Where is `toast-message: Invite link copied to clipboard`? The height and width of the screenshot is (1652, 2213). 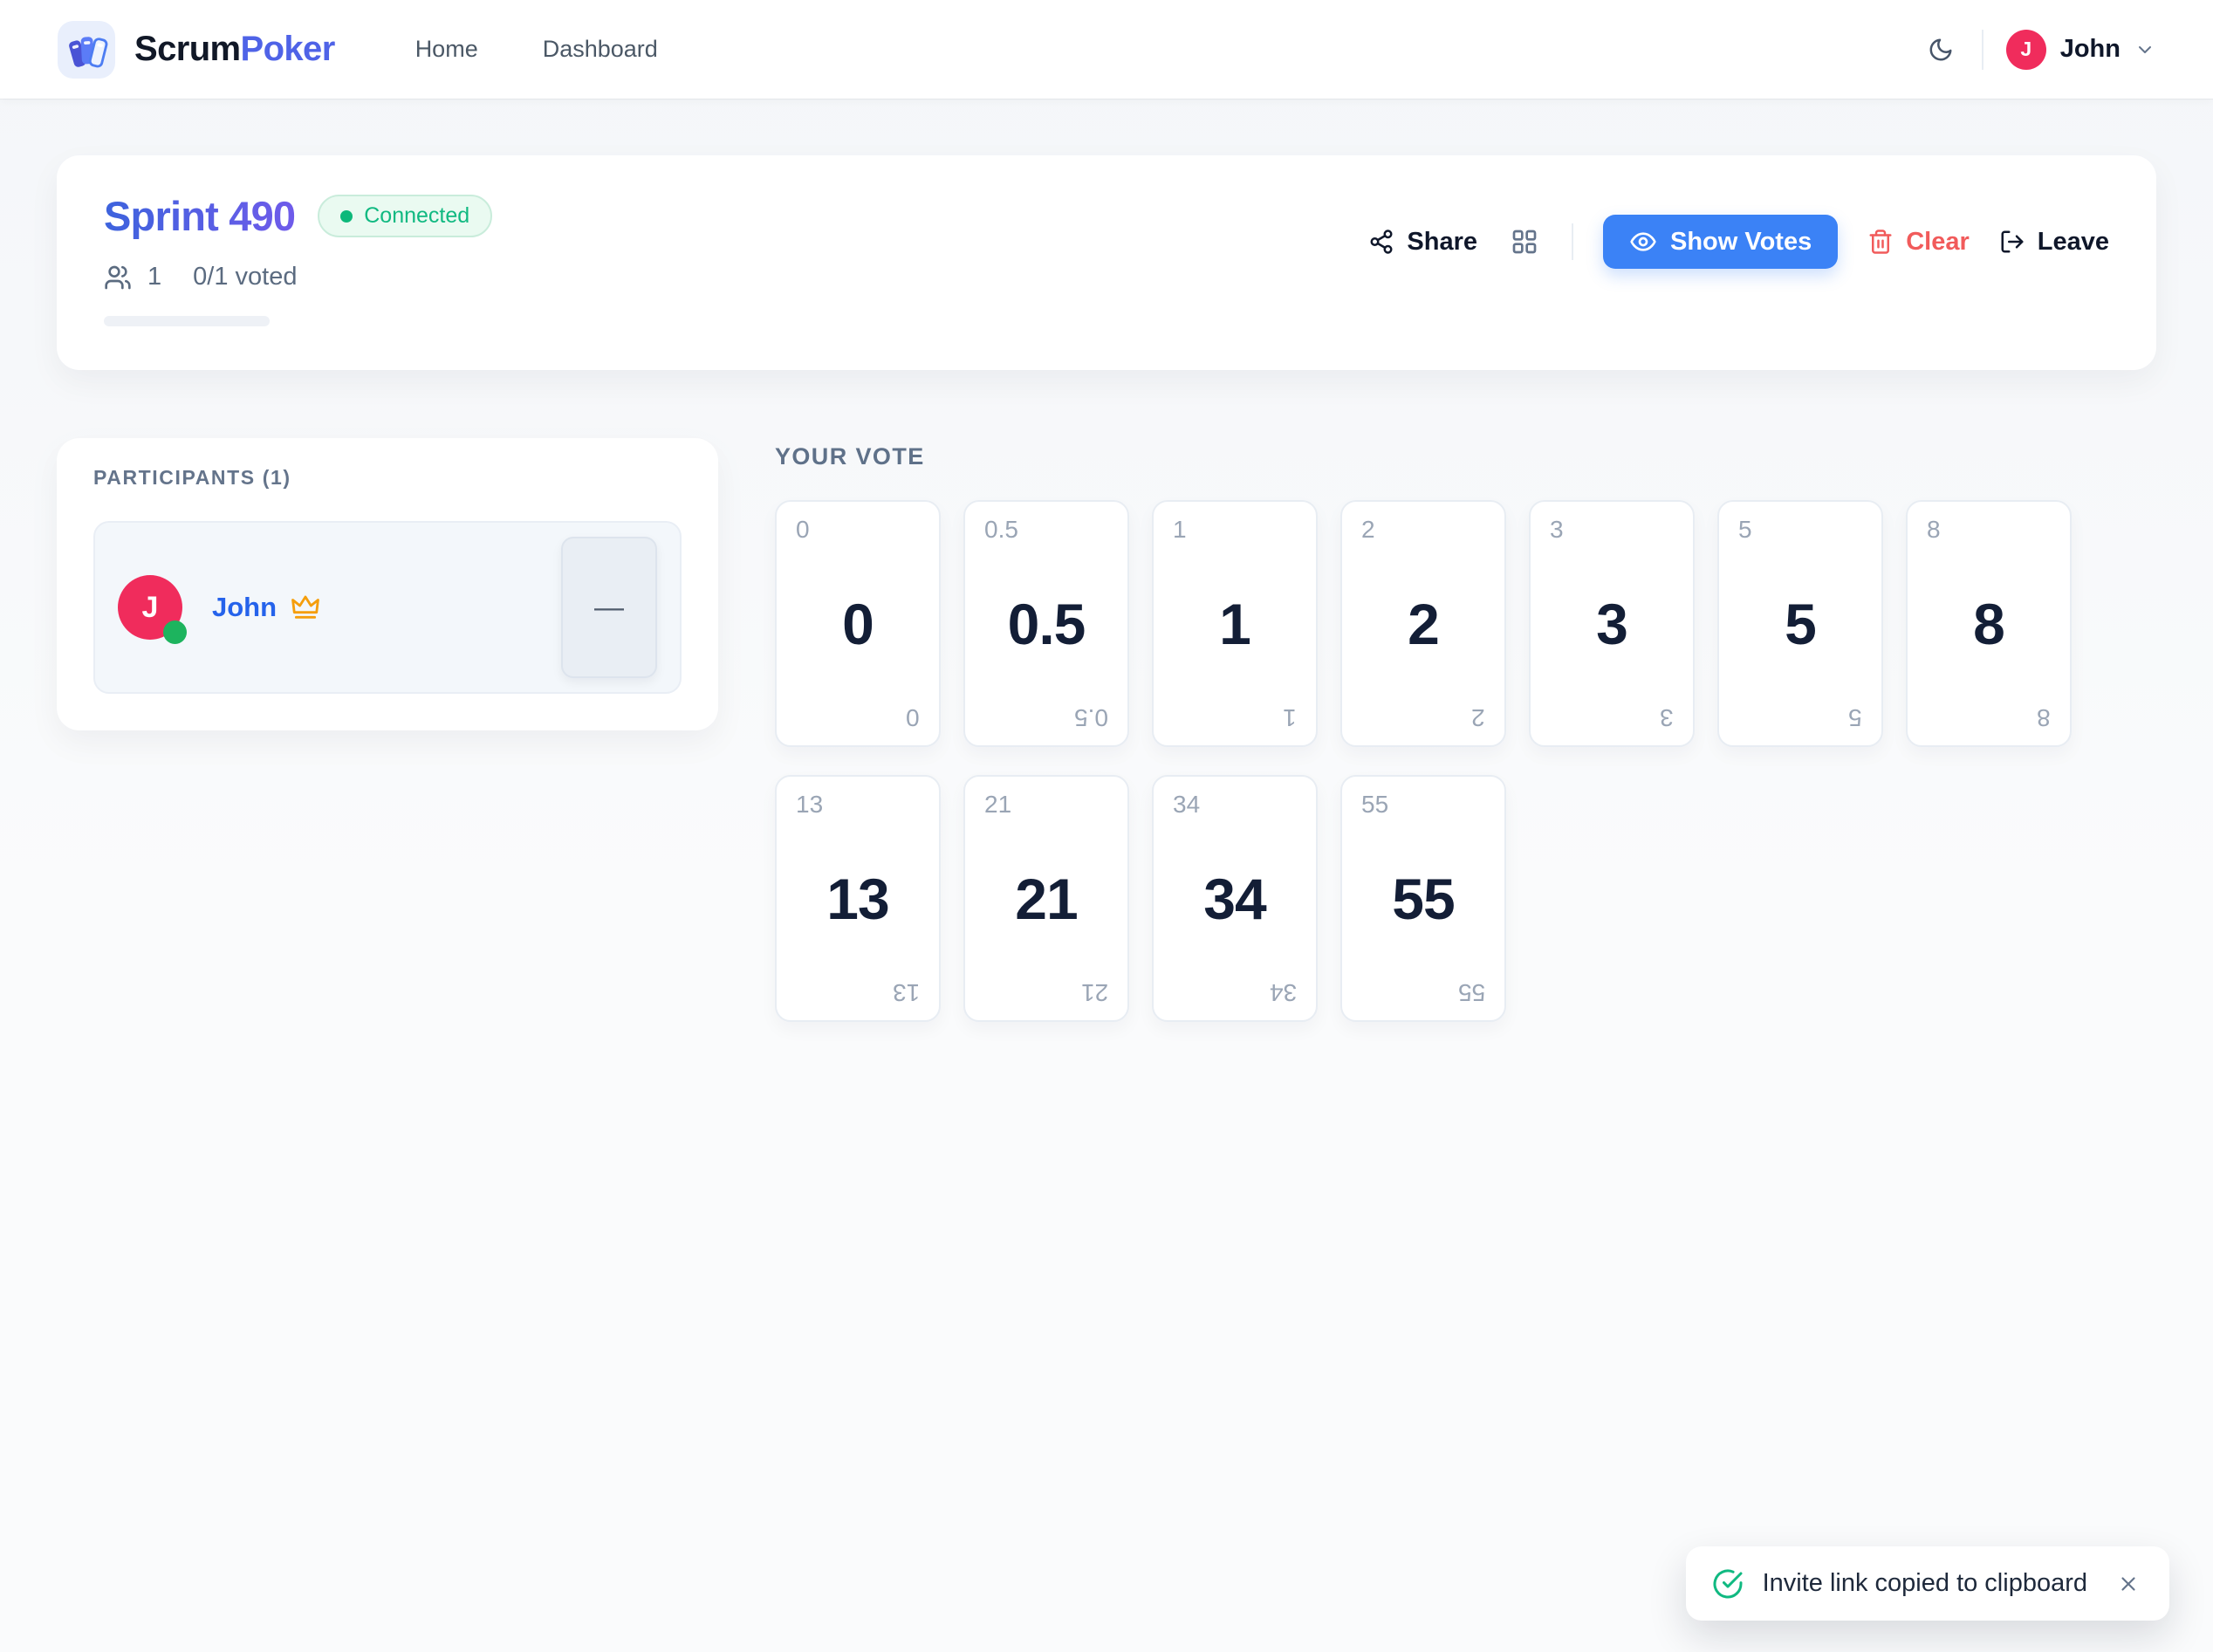
toast-message: Invite link copied to clipboard is located at coordinates (1924, 1583).